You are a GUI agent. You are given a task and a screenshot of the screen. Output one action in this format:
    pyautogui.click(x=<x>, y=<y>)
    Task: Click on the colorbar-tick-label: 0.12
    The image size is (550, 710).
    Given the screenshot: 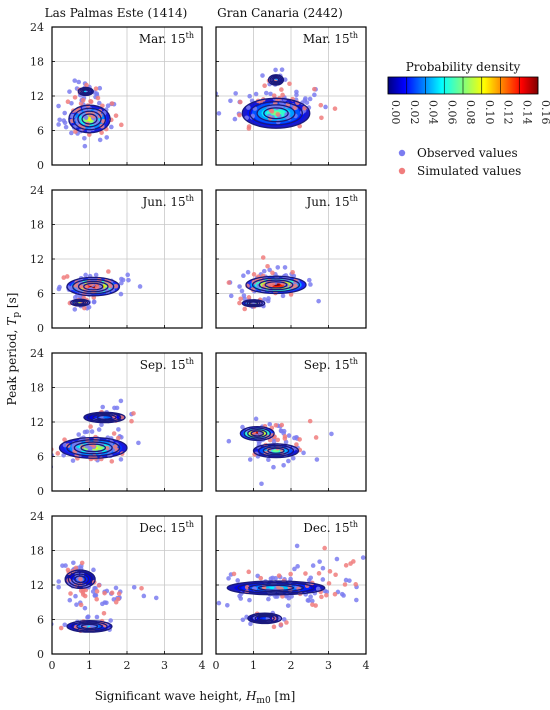 What is the action you would take?
    pyautogui.click(x=508, y=112)
    